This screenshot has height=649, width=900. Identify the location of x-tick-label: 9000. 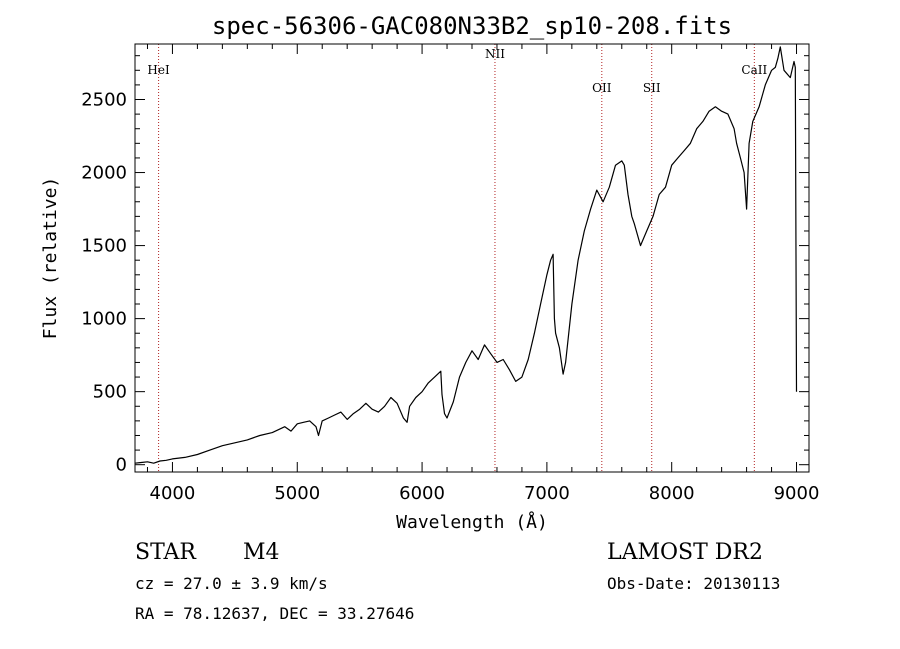
(797, 493).